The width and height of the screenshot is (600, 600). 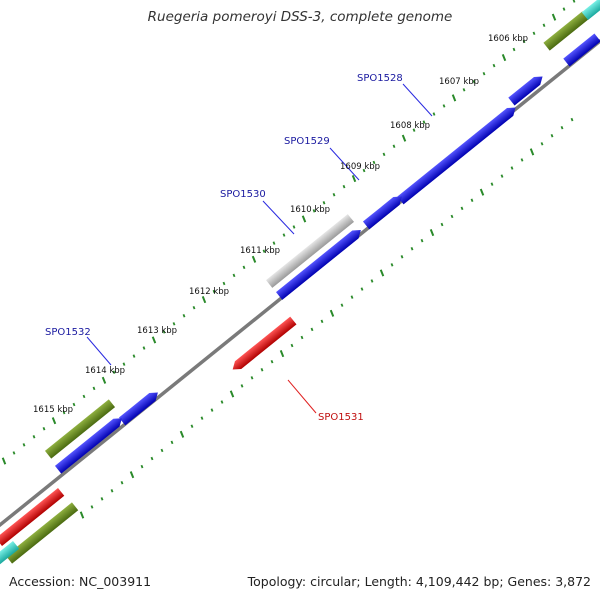 I want to click on gene-spo1530, so click(x=320, y=263).